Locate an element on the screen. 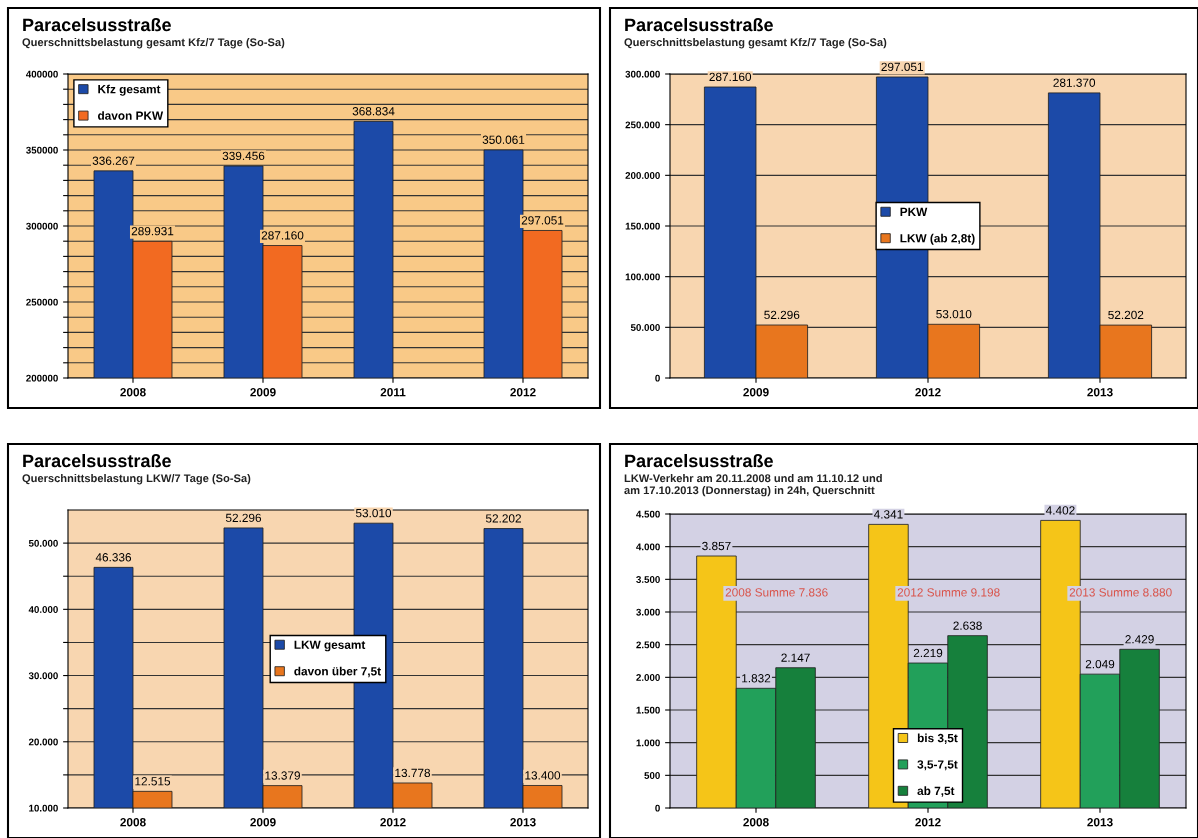 This screenshot has width=1198, height=838. y-tick-label: 300.000 is located at coordinates (642, 74).